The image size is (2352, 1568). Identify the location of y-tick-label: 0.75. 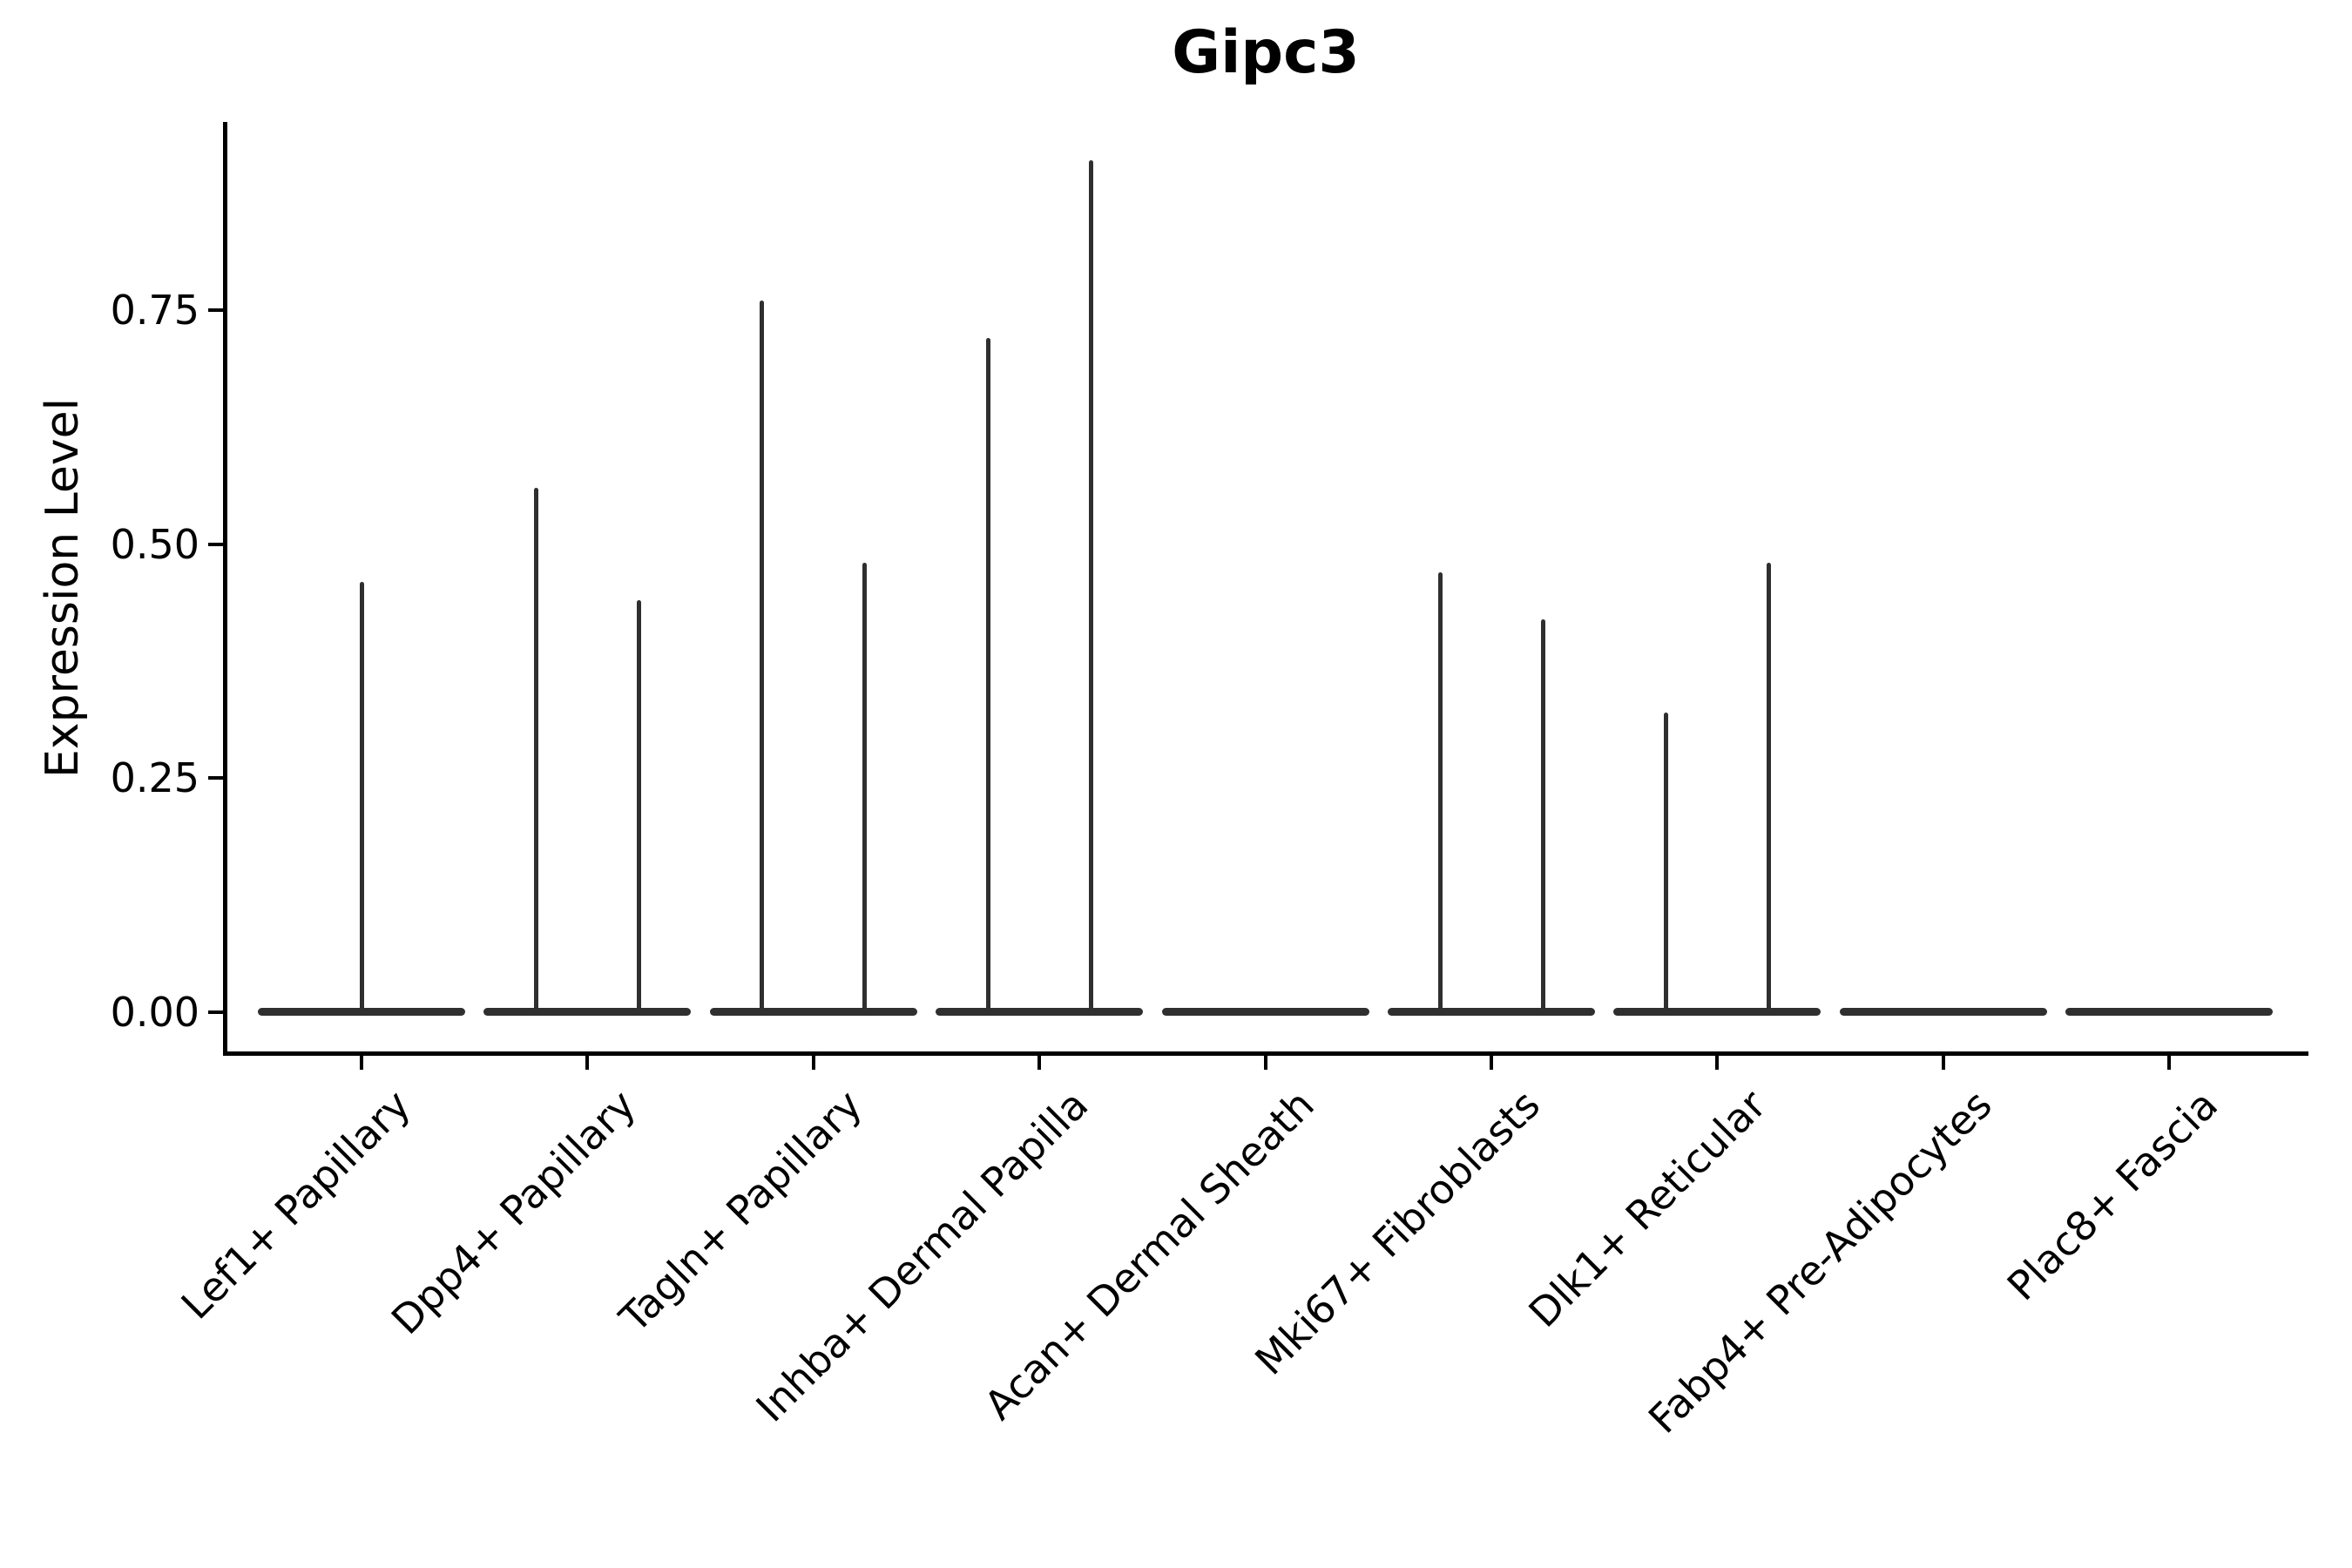
(154, 310).